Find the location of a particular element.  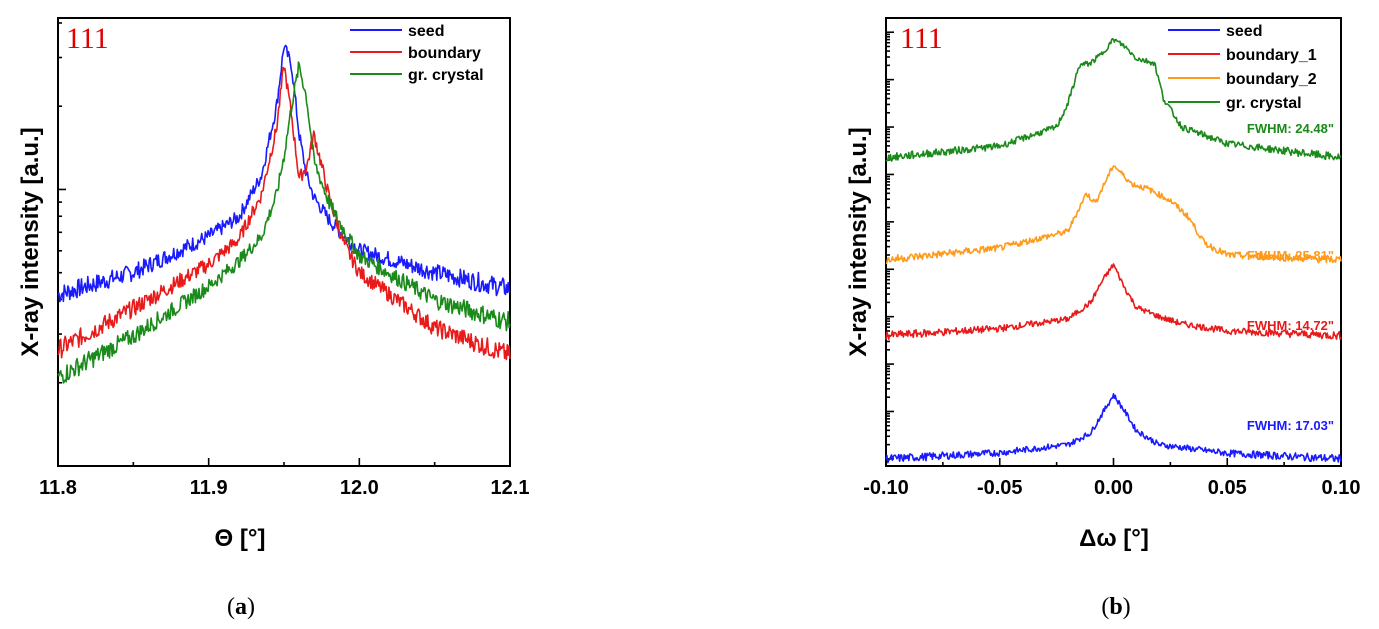

fwhm-label: FWHM: 14.72" is located at coordinates (1290, 325).